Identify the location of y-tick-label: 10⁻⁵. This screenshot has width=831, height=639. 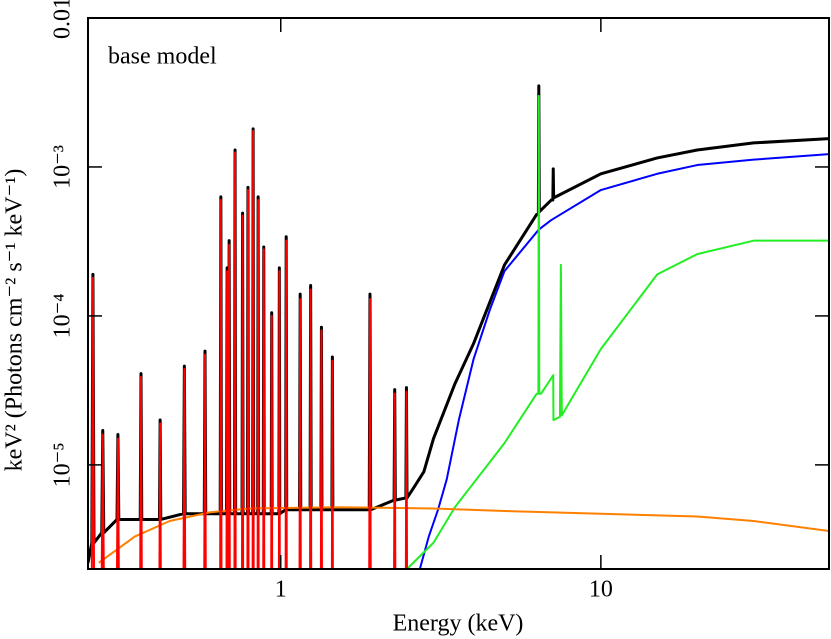
(63, 464).